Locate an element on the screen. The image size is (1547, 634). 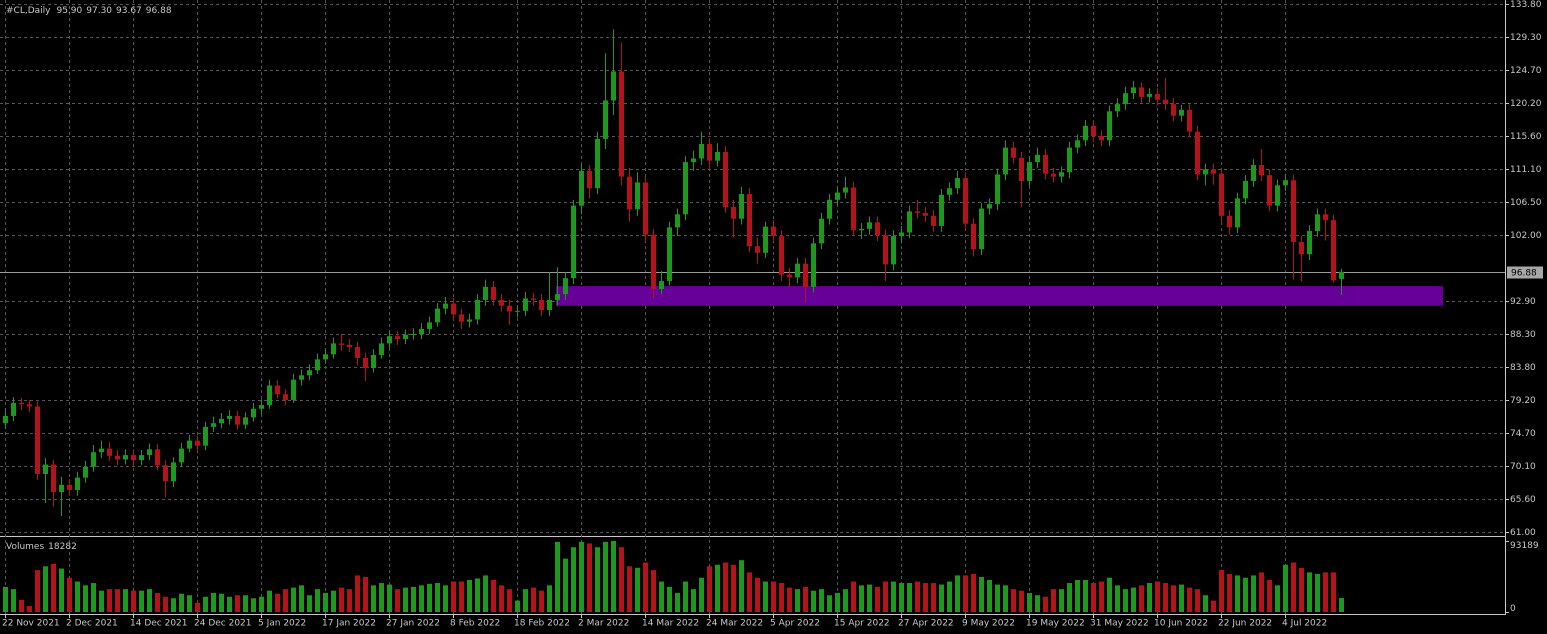
y-tick-label: 65.60 is located at coordinates (1523, 500).